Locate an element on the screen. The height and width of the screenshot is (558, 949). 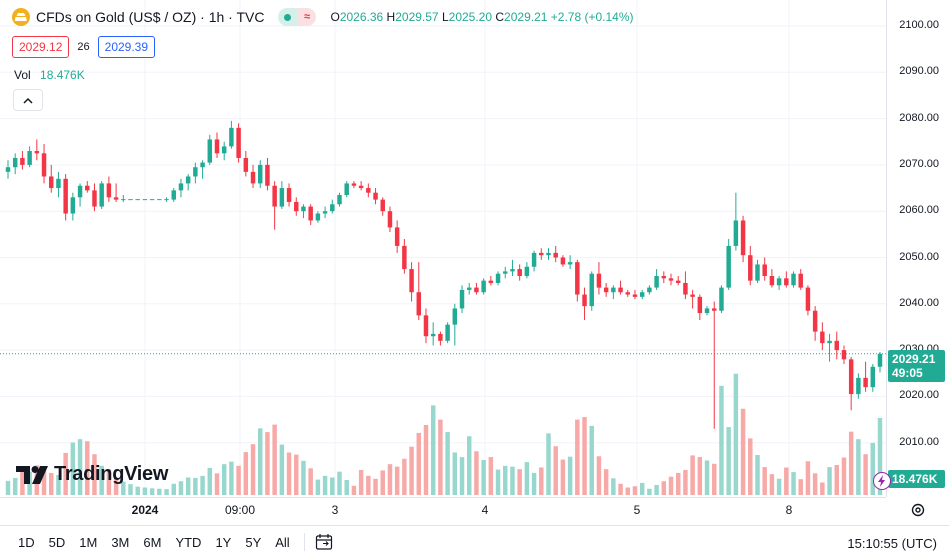
price-tick-label: 2020.00 is located at coordinates (919, 395).